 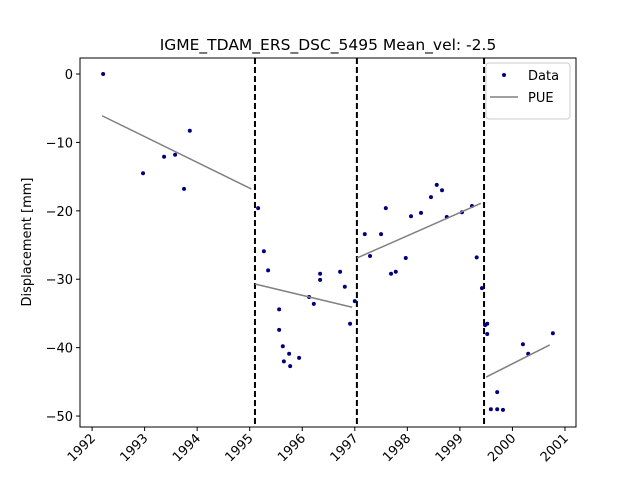 What do you see at coordinates (345, 448) in the screenshot?
I see `x-tick-label: 1997` at bounding box center [345, 448].